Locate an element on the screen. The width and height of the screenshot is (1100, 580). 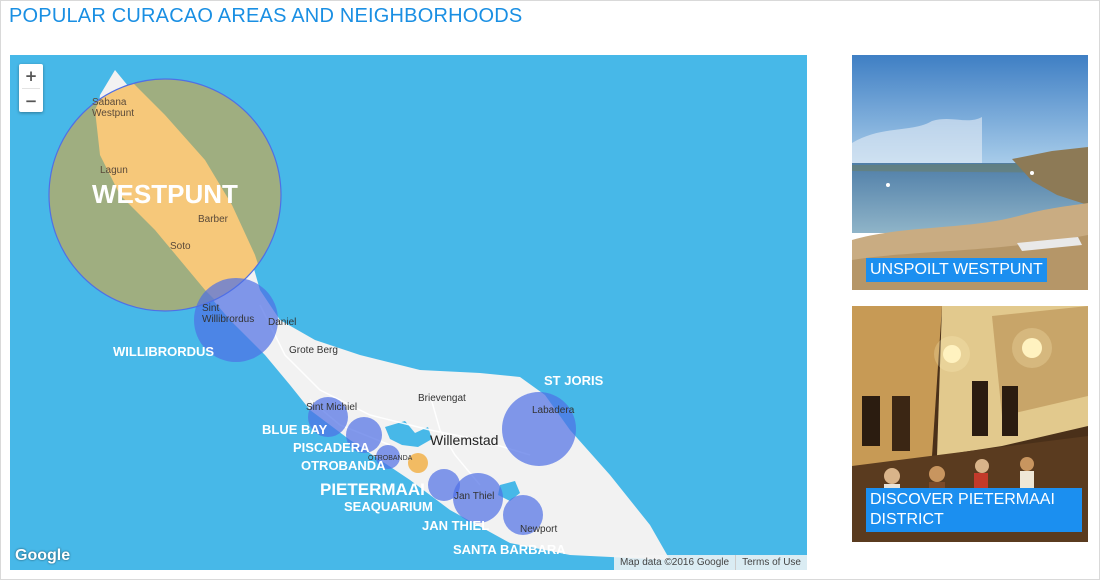
zoom-in-button: + is located at coordinates (31, 76).